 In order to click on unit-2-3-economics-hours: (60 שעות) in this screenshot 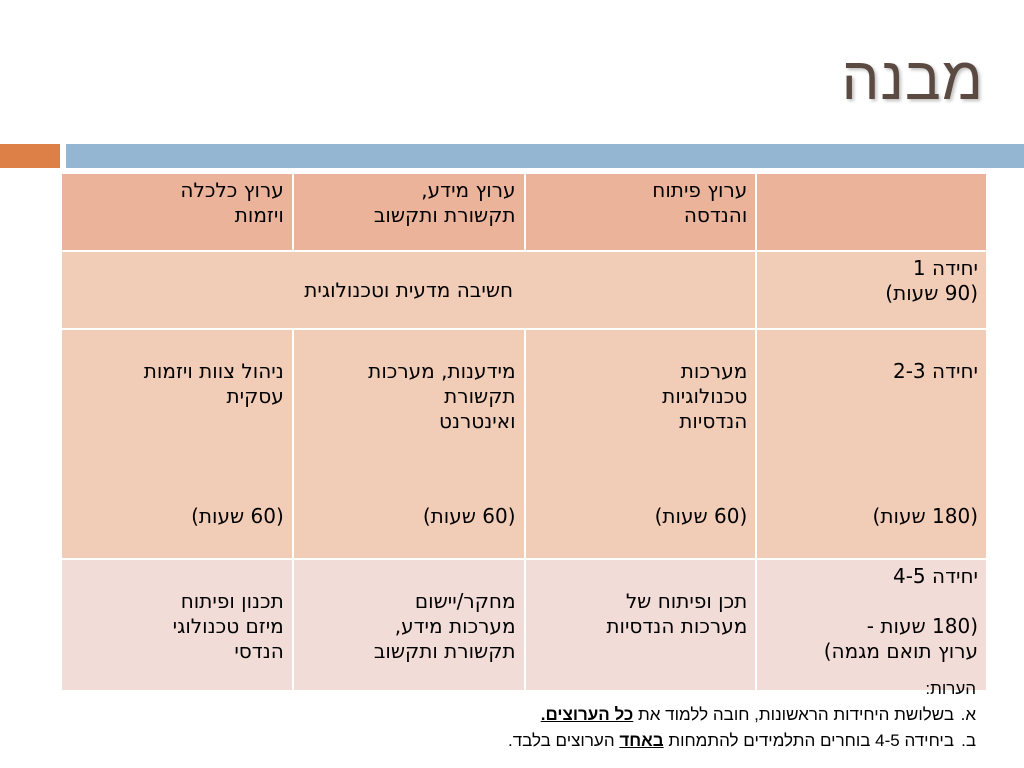, I will do `click(237, 516)`.